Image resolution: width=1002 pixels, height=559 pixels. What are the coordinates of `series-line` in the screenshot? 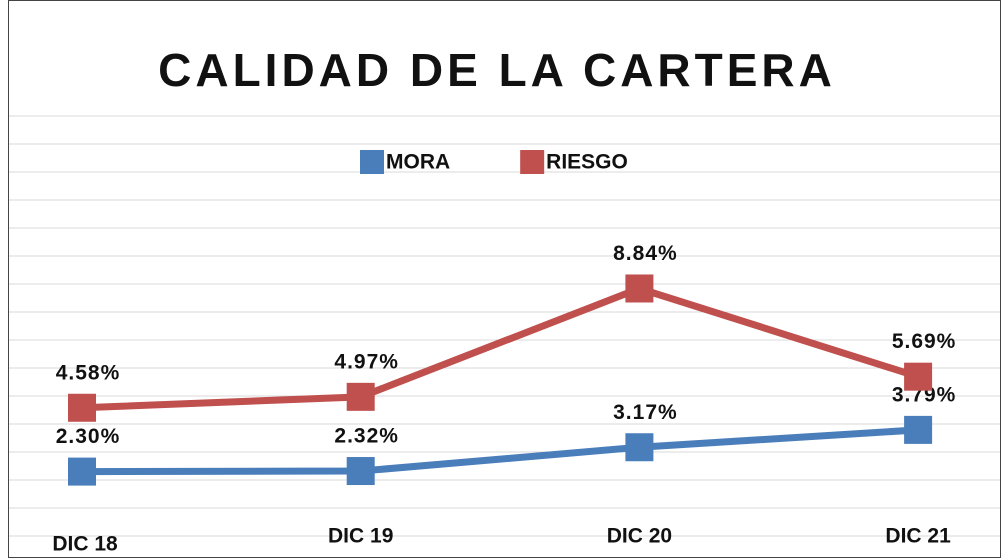 It's located at (500, 451).